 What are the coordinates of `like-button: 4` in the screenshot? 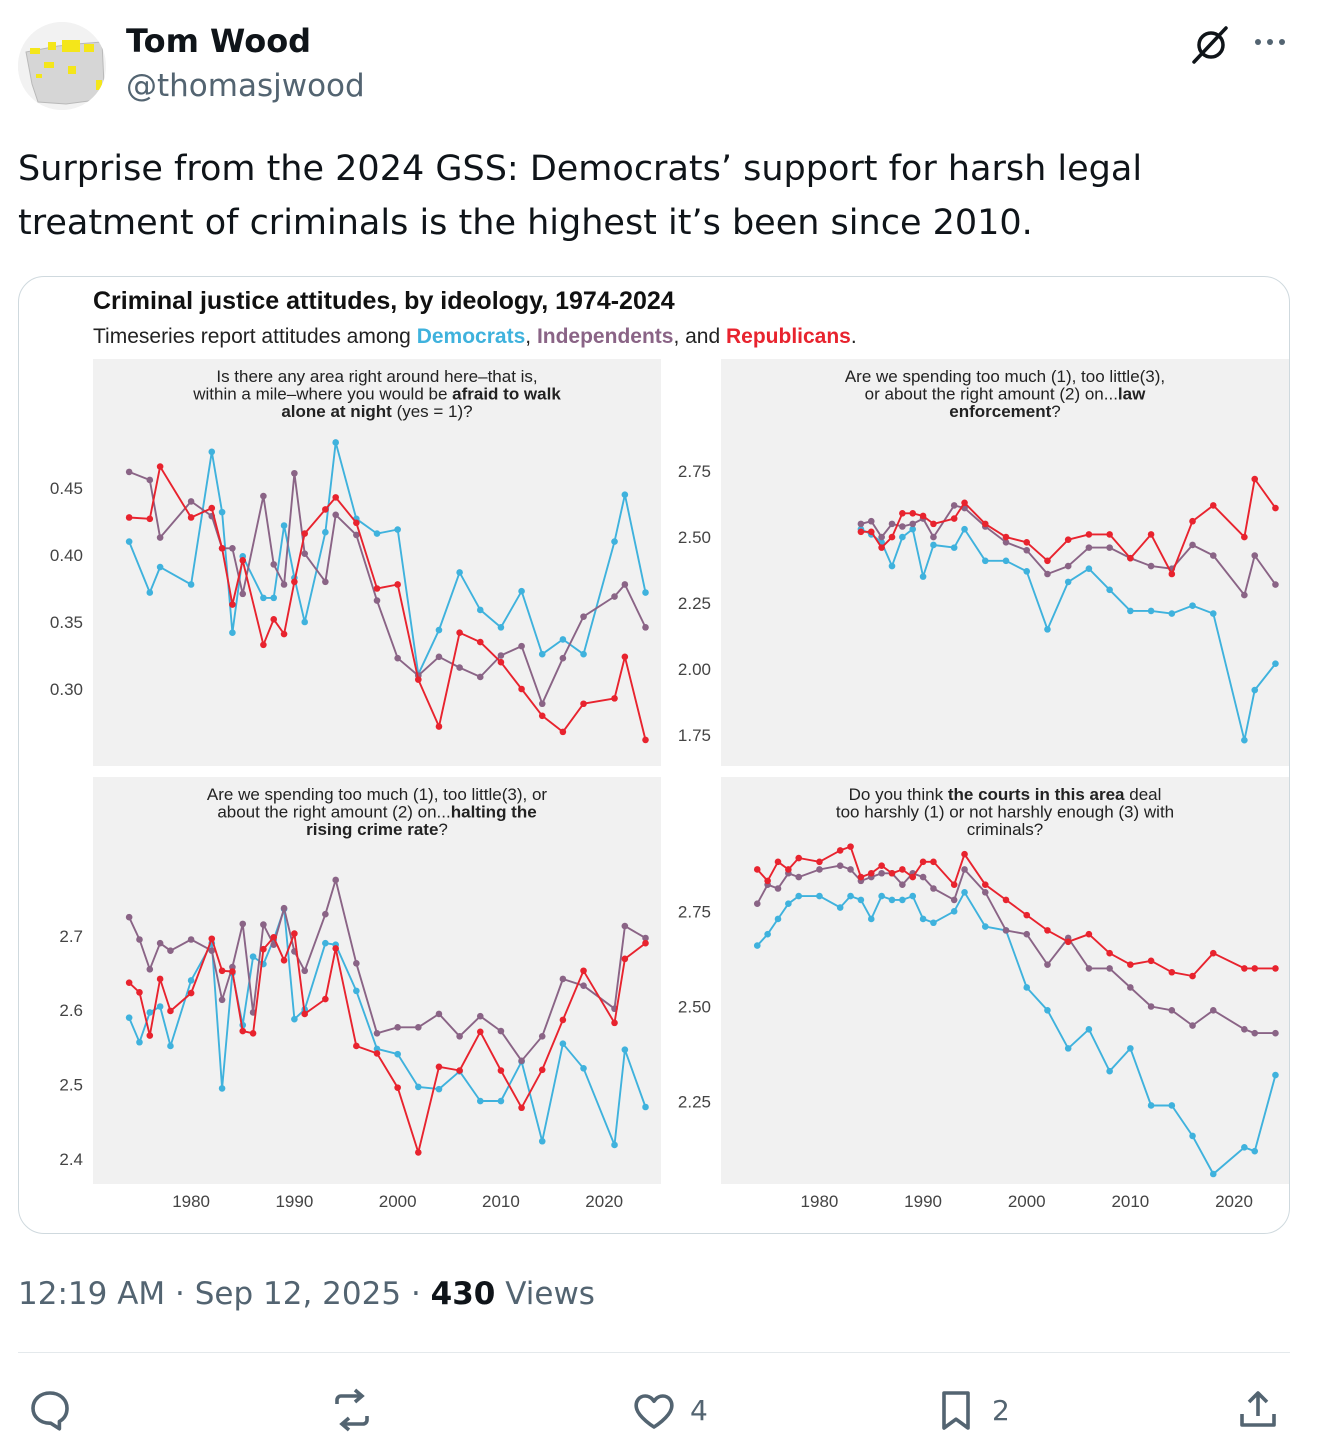 It's located at (669, 1410).